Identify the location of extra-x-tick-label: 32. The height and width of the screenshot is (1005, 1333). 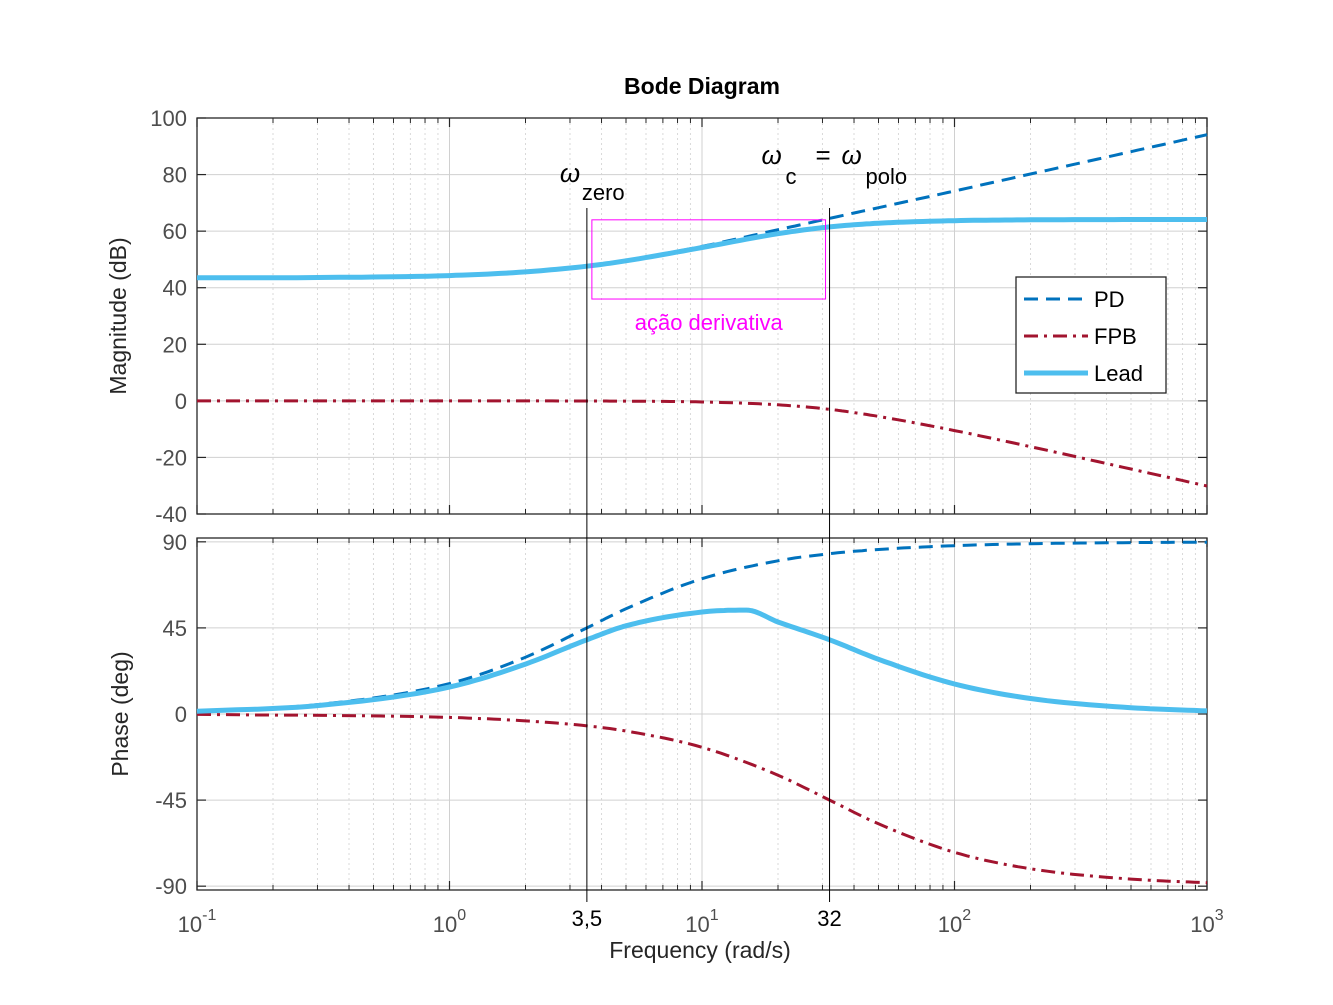
(829, 918).